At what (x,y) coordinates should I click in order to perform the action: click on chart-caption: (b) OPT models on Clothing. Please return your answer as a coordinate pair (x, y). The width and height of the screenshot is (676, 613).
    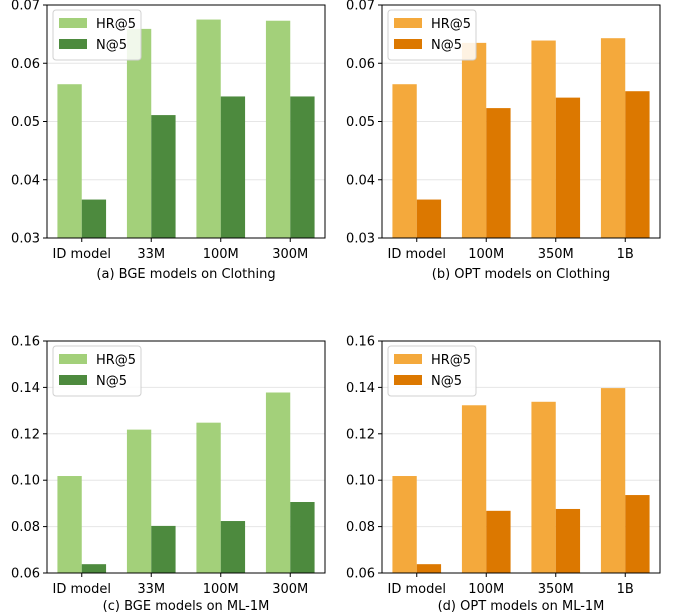
    Looking at the image, I should click on (521, 274).